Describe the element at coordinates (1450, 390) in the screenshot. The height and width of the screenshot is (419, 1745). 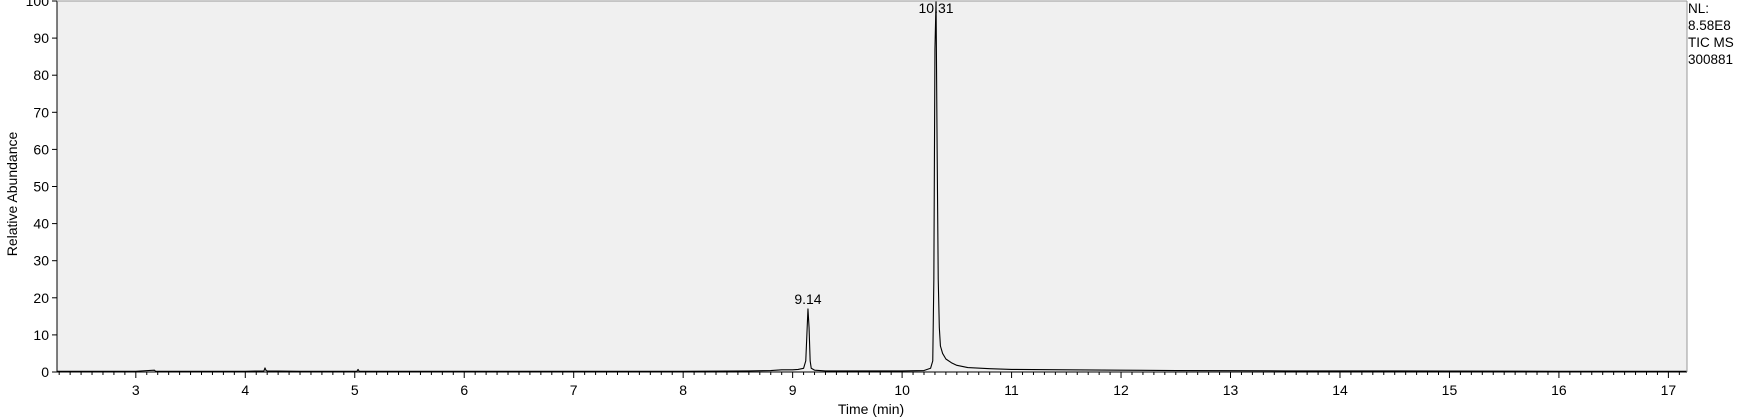
I see `x-tick-label: 15` at that location.